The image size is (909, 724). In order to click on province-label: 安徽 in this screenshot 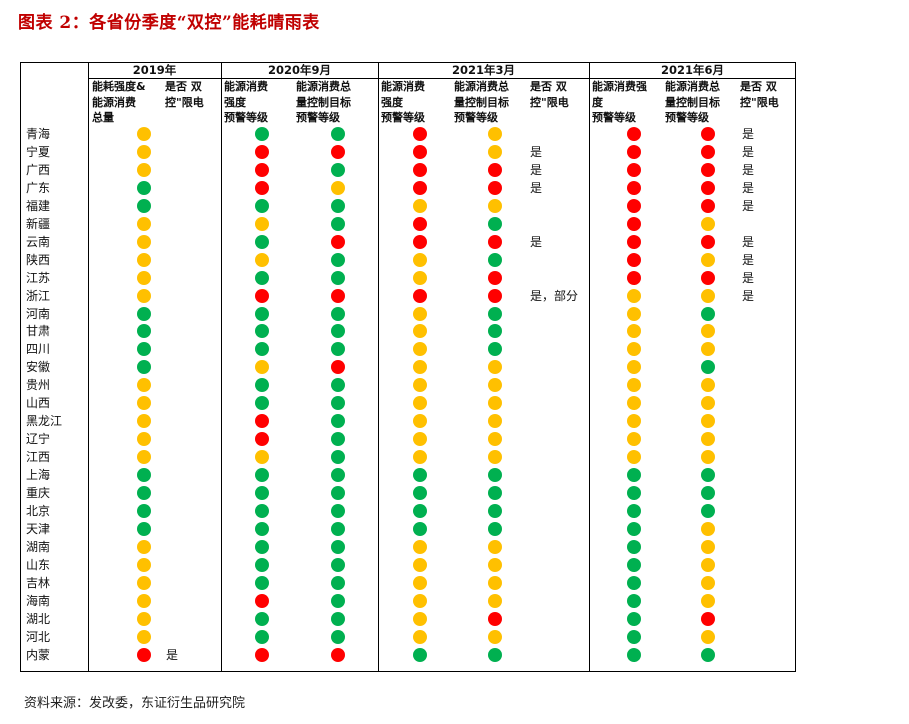, I will do `click(38, 367)`.